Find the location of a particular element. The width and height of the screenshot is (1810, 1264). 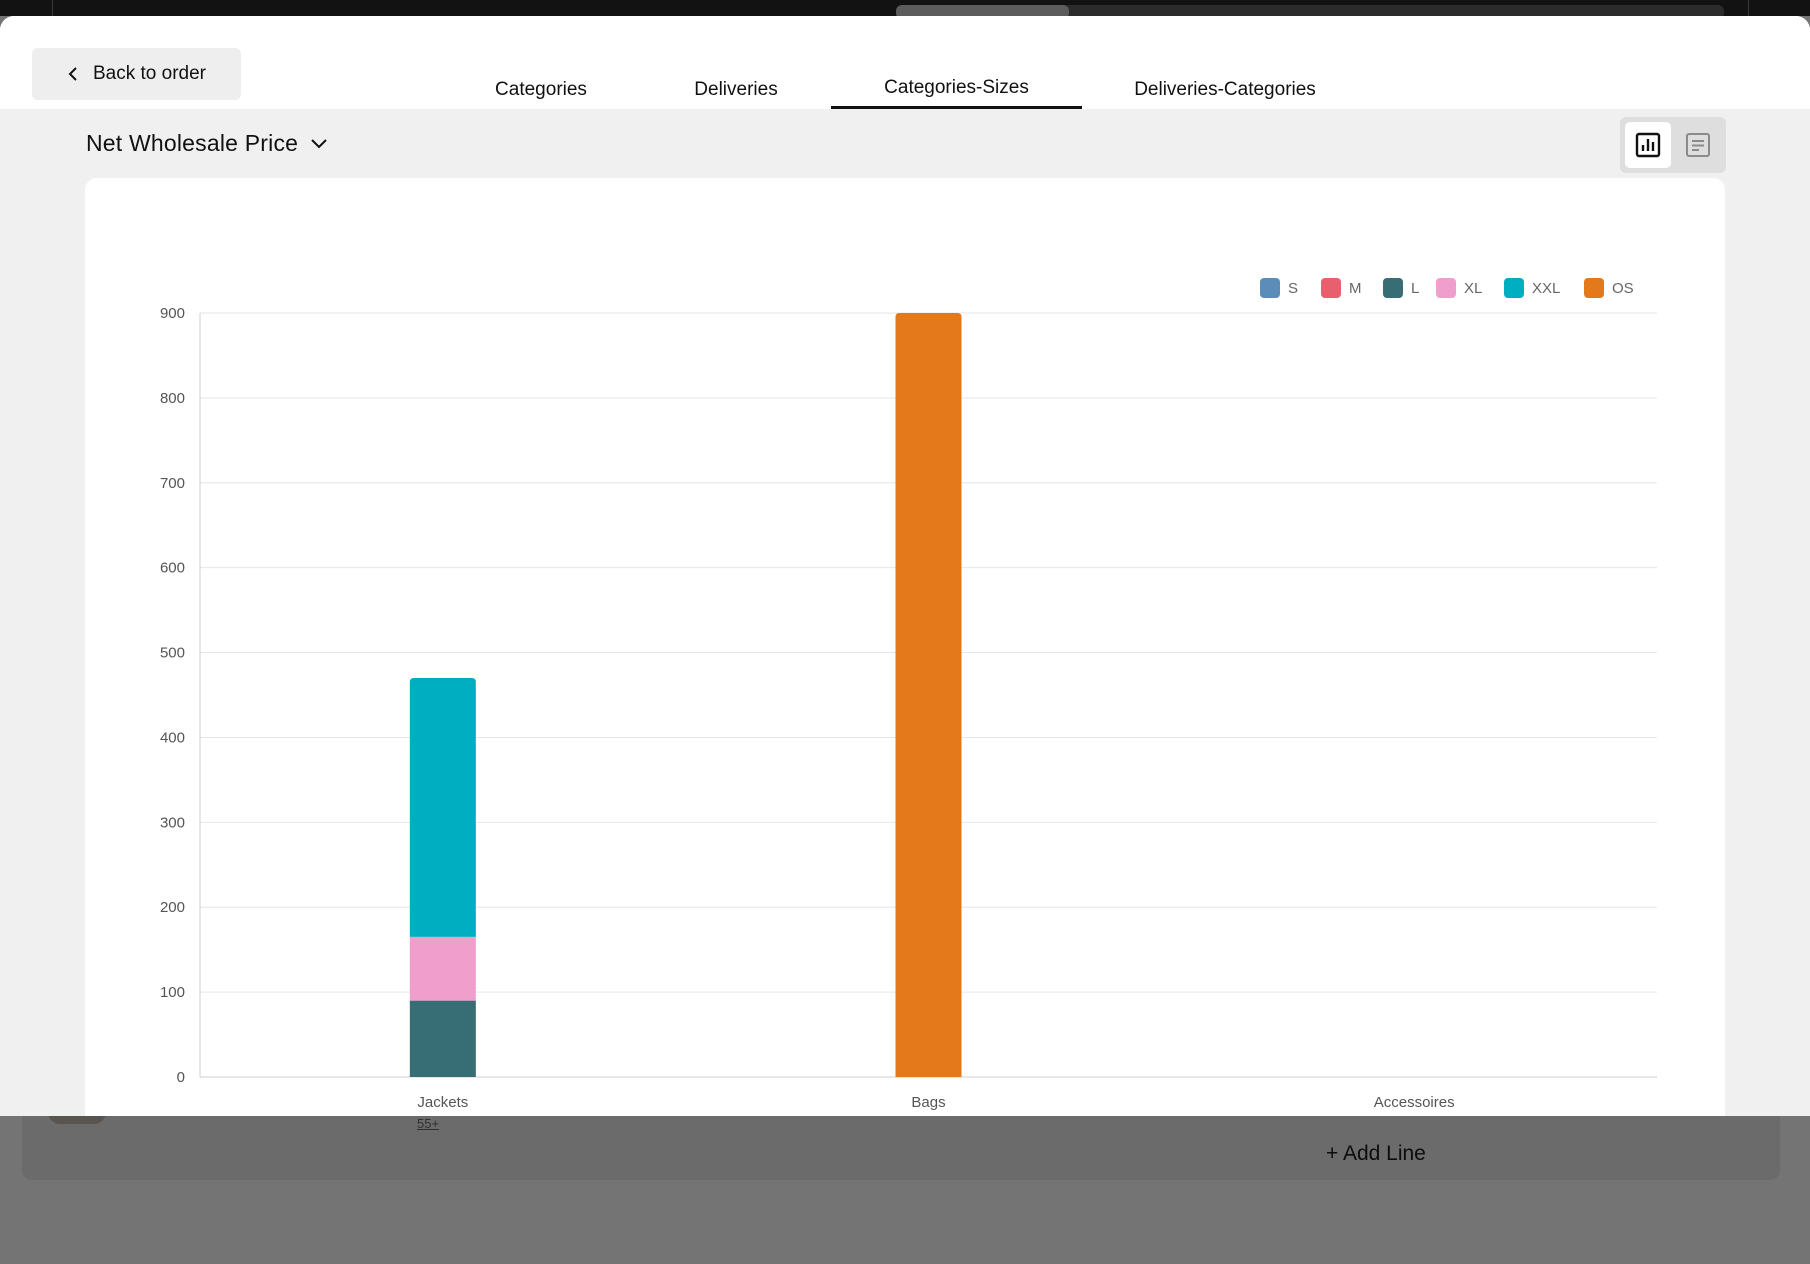

y-tick-label: 100 is located at coordinates (172, 992).